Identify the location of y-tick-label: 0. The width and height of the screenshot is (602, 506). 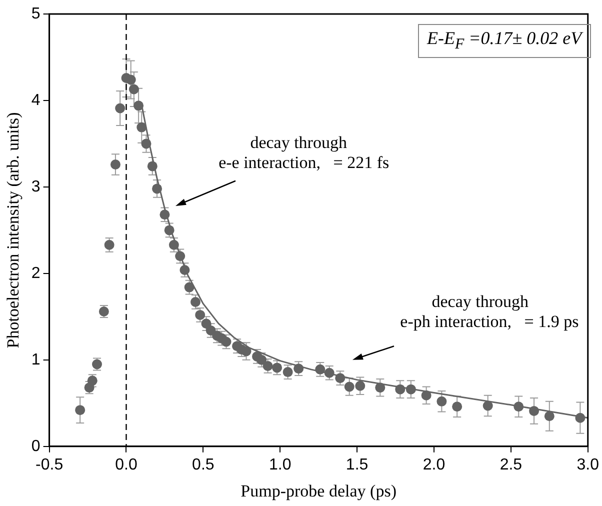
(35, 446).